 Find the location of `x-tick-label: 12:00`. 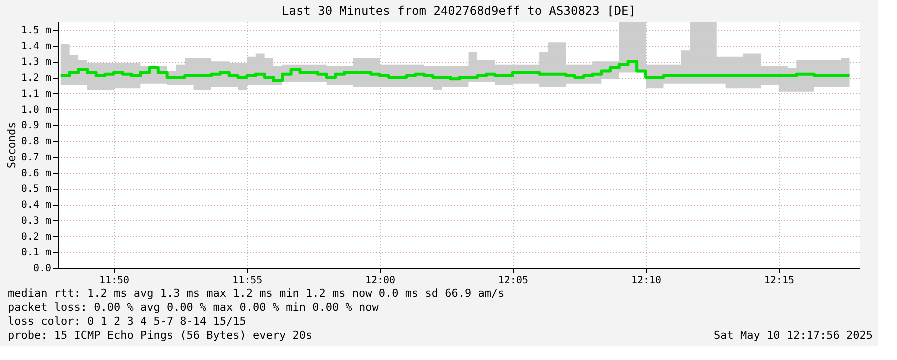

x-tick-label: 12:00 is located at coordinates (380, 281).